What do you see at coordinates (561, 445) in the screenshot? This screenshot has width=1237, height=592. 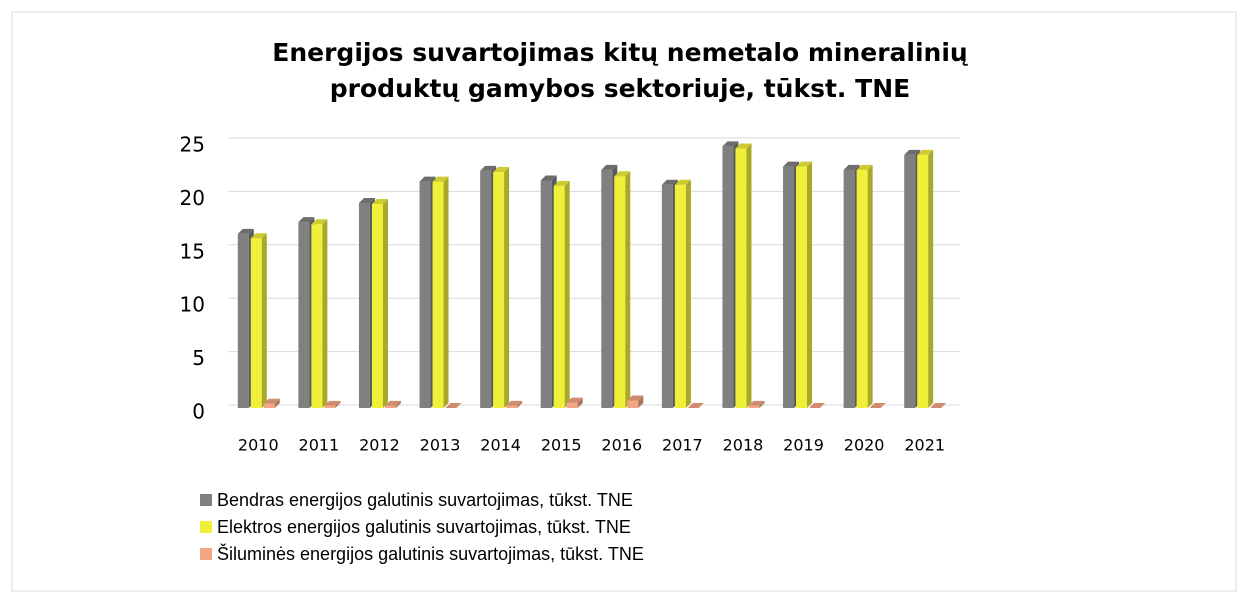 I see `x-tick-label: 2015` at bounding box center [561, 445].